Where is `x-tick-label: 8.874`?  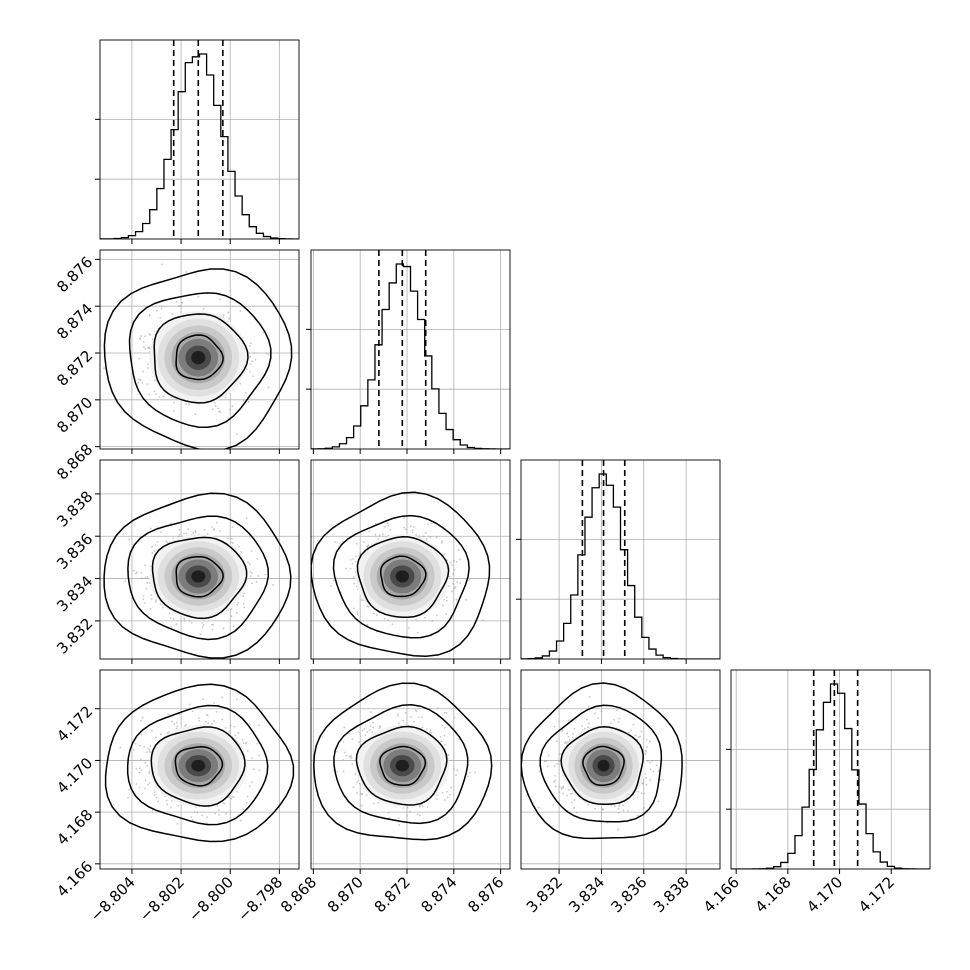 x-tick-label: 8.874 is located at coordinates (439, 894).